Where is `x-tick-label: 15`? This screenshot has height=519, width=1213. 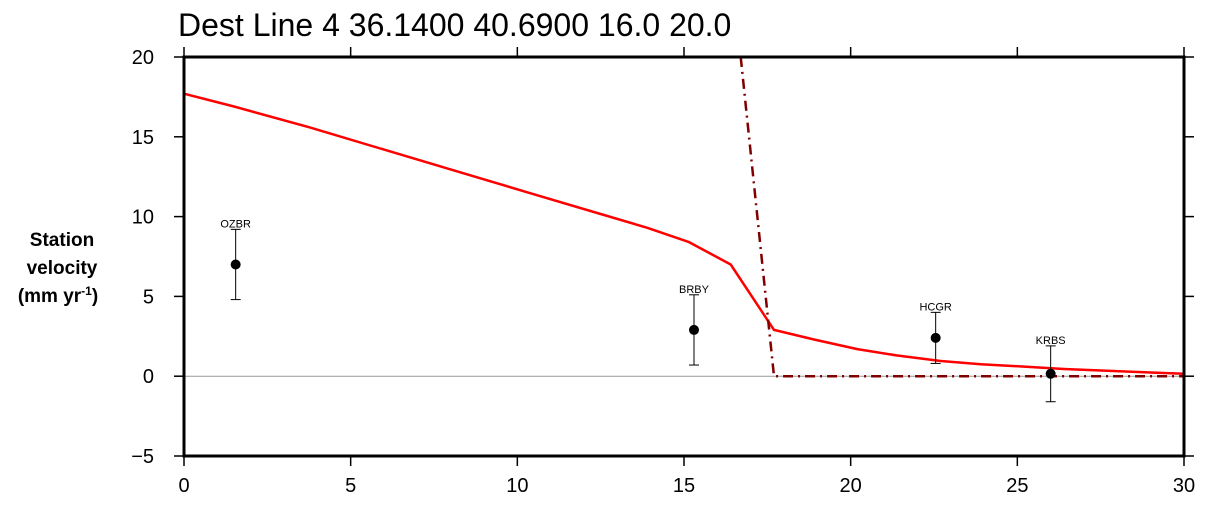
x-tick-label: 15 is located at coordinates (684, 486).